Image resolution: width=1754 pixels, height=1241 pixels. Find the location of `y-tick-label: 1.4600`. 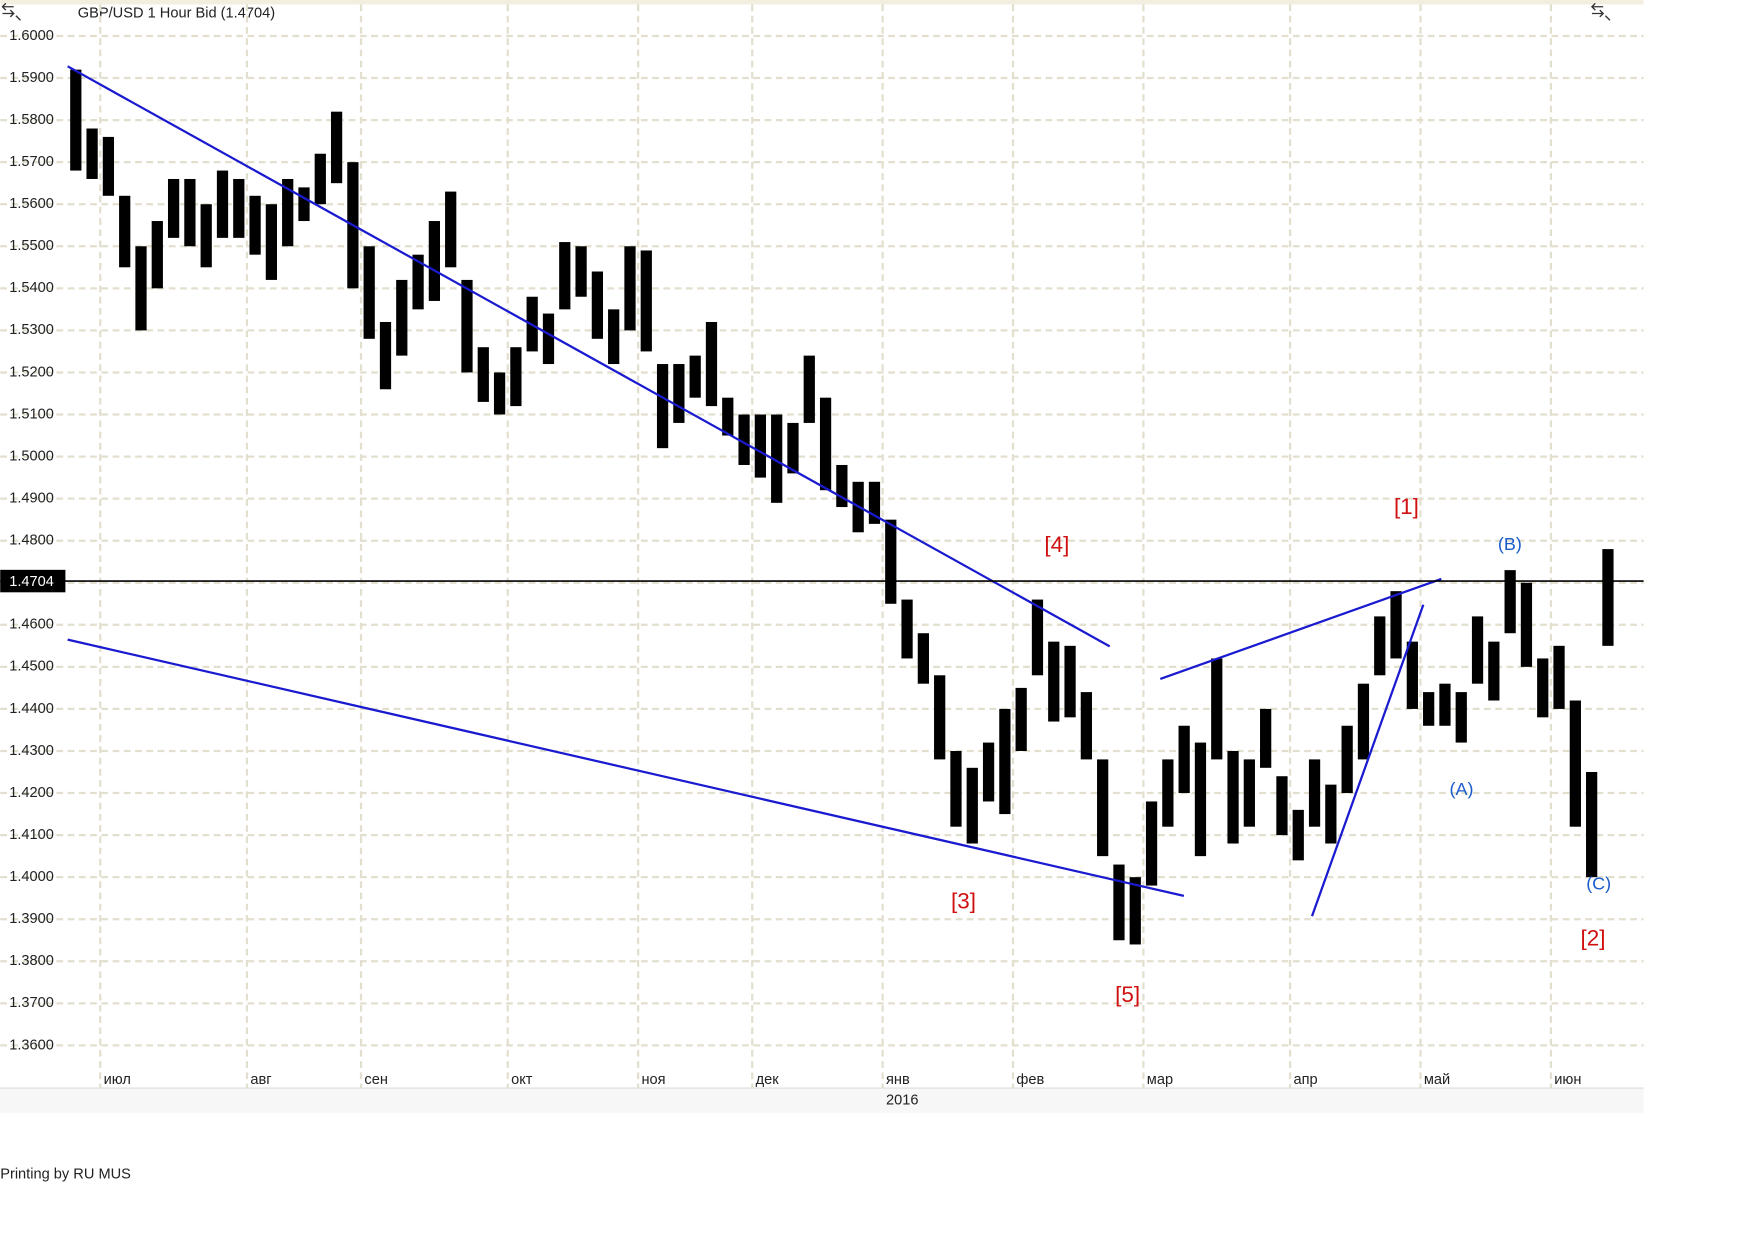

y-tick-label: 1.4600 is located at coordinates (31, 625).